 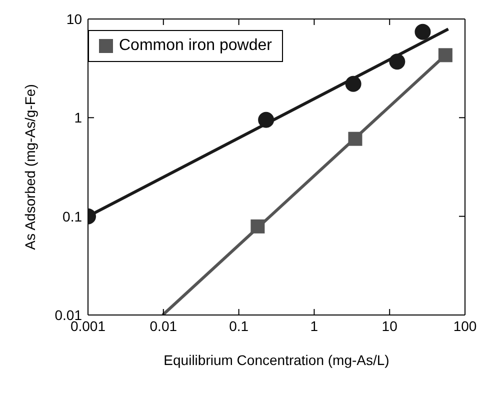 I want to click on x-tick-label: 0.1, so click(x=239, y=326).